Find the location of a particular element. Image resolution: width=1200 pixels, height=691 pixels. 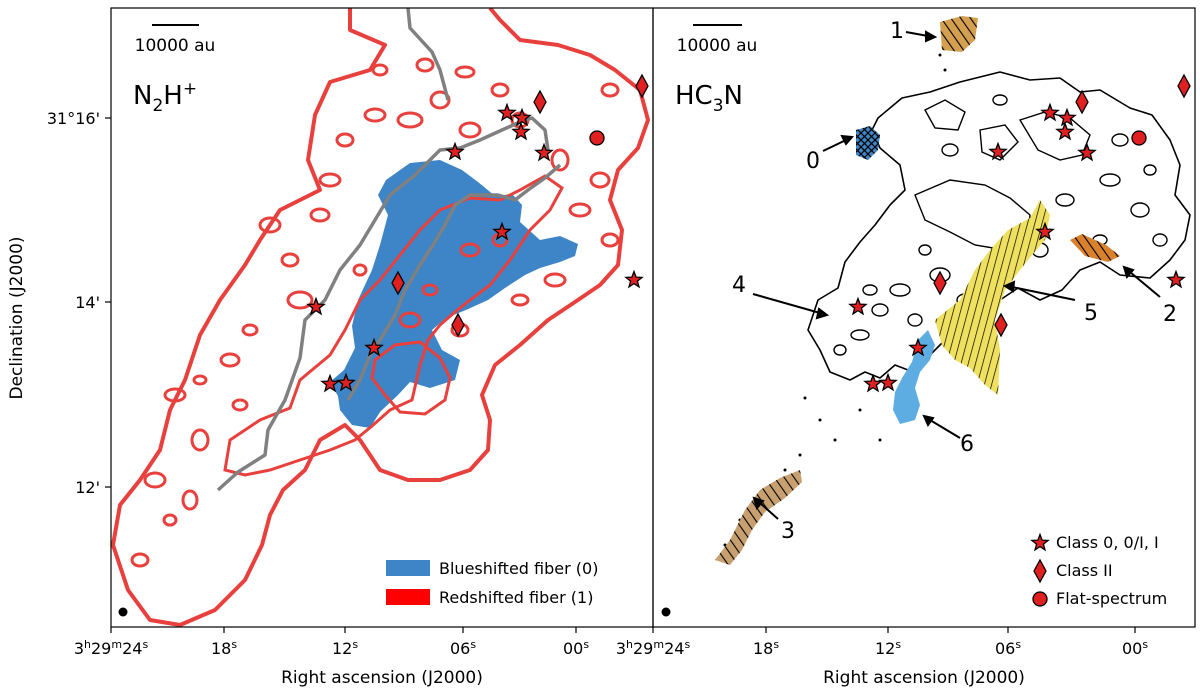

spine-north is located at coordinates (428, 54).